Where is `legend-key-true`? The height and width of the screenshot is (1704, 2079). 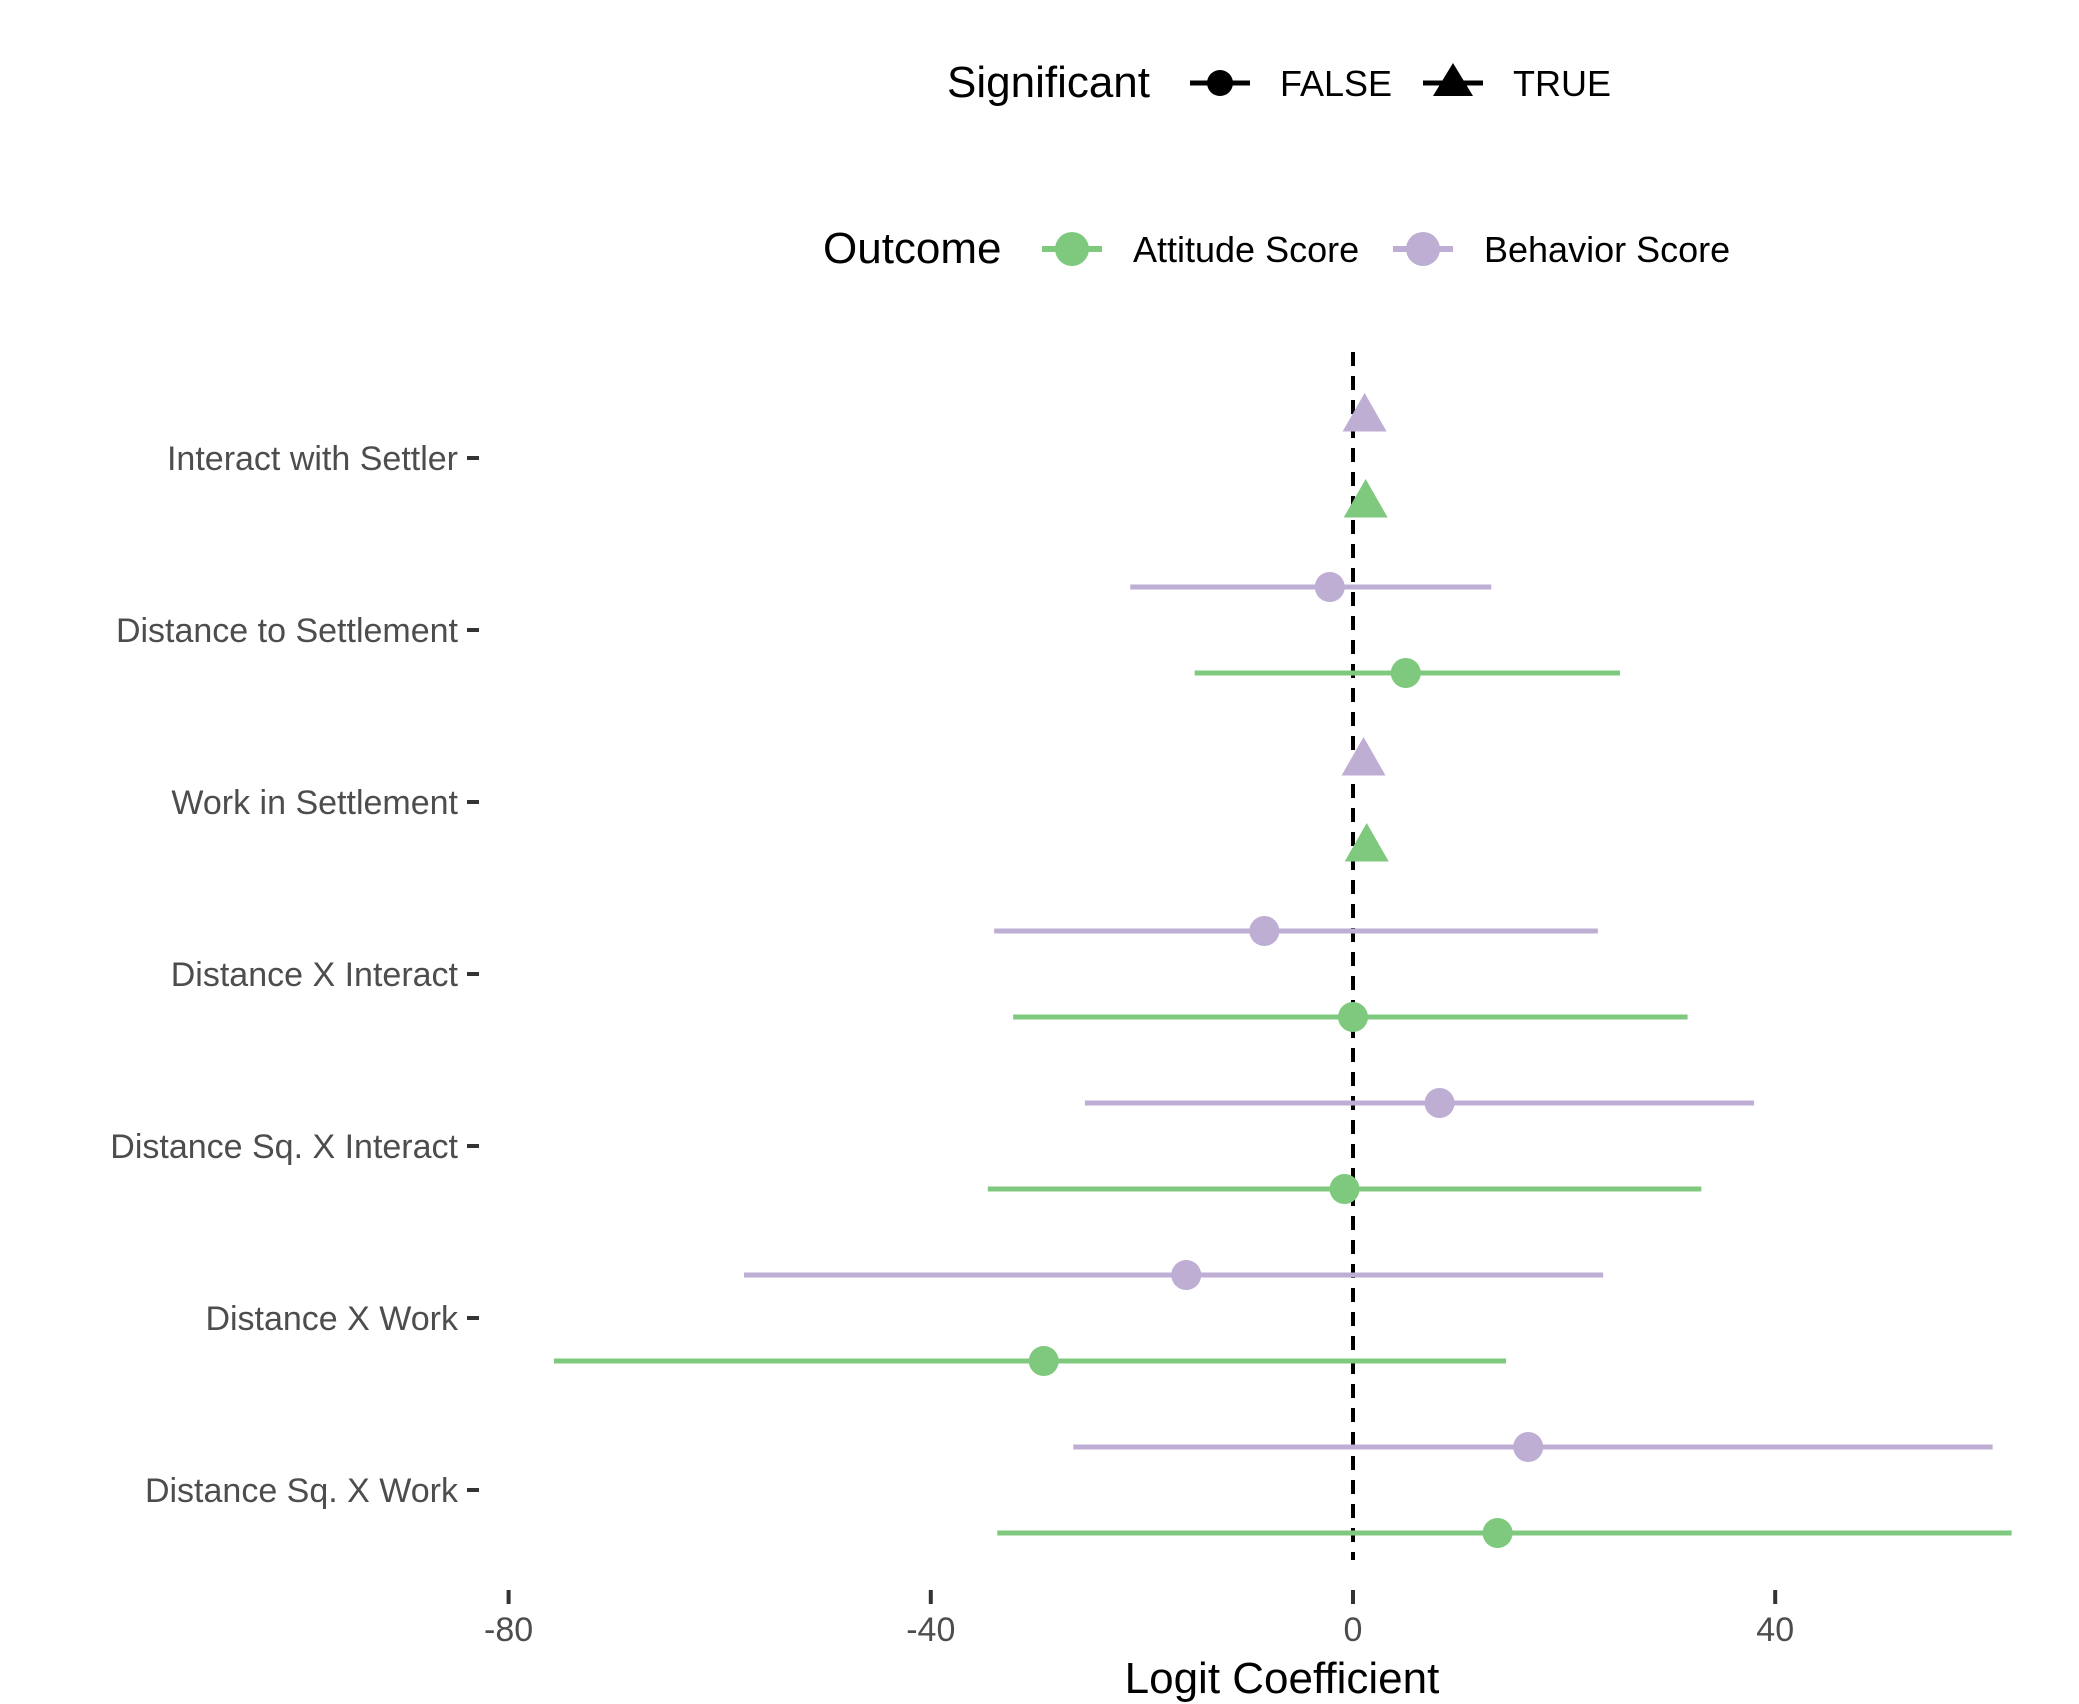
legend-key-true is located at coordinates (1453, 79).